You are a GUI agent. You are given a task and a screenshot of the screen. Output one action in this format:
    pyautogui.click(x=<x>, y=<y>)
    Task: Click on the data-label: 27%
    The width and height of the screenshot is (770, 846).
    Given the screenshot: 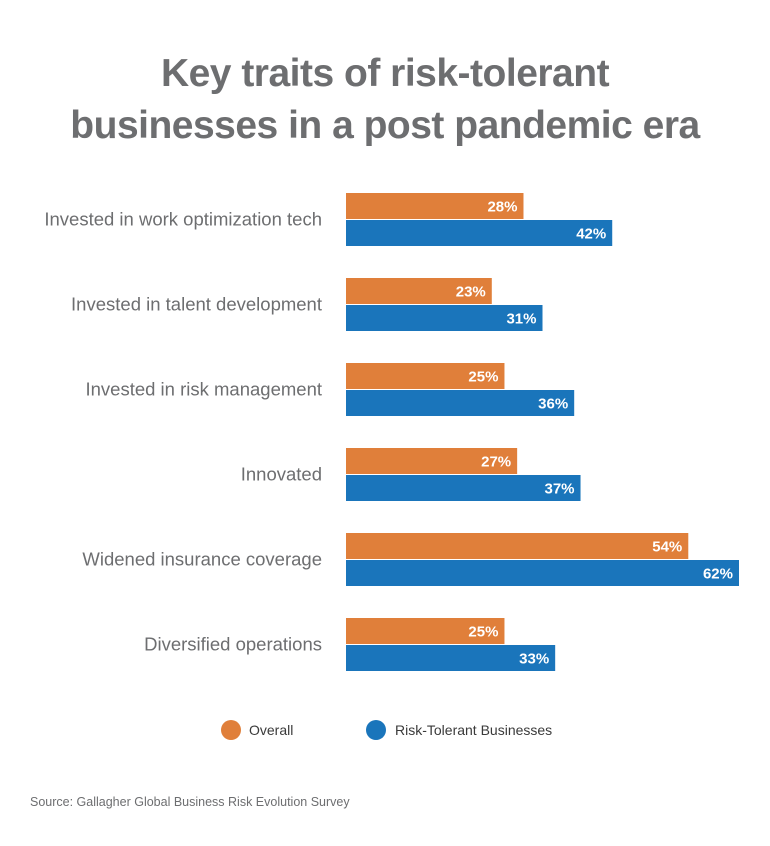 What is the action you would take?
    pyautogui.click(x=496, y=462)
    